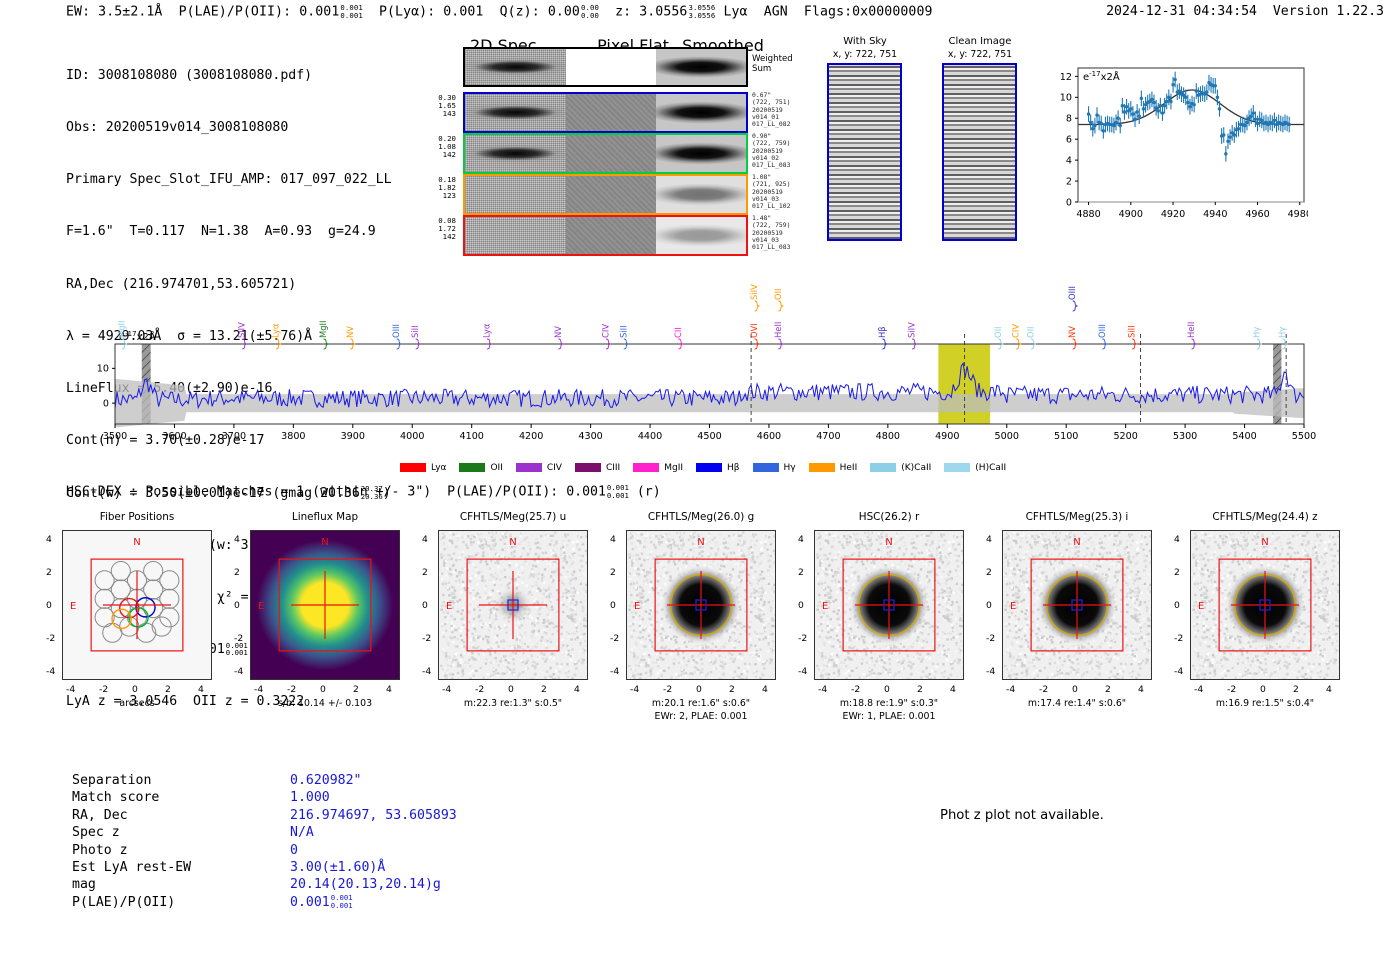 Image resolution: width=1400 pixels, height=953 pixels. I want to click on row-label: 1.82, so click(447, 188).